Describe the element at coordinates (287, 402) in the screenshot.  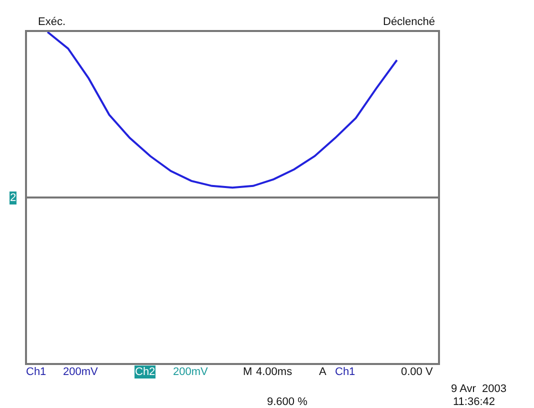
I see `text: 9.600 %` at that location.